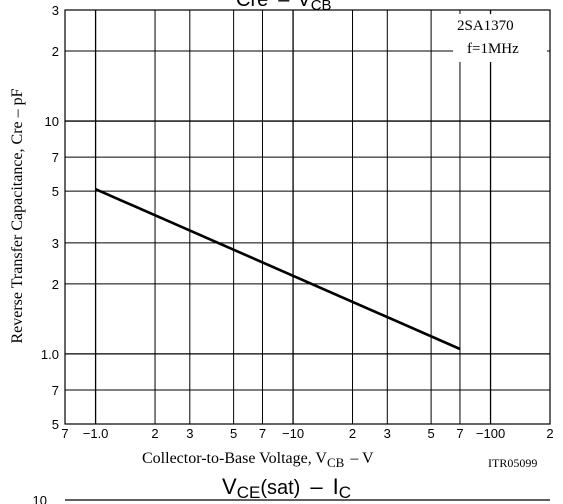 The image size is (563, 504). I want to click on legend-part-number: 2SA1370, so click(485, 26).